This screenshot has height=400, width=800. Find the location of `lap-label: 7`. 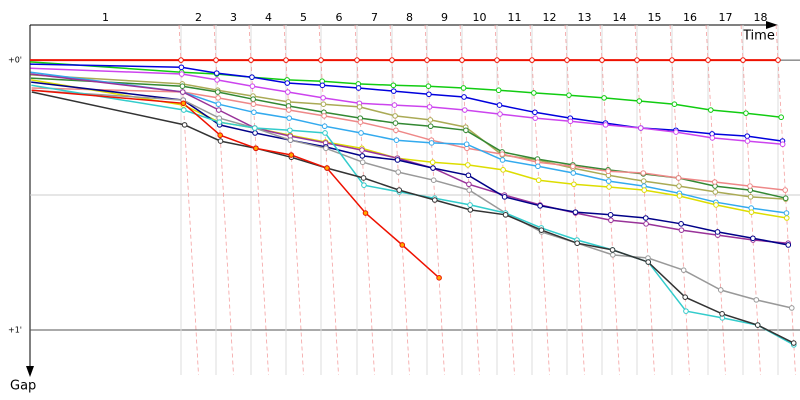

lap-label: 7 is located at coordinates (374, 17).